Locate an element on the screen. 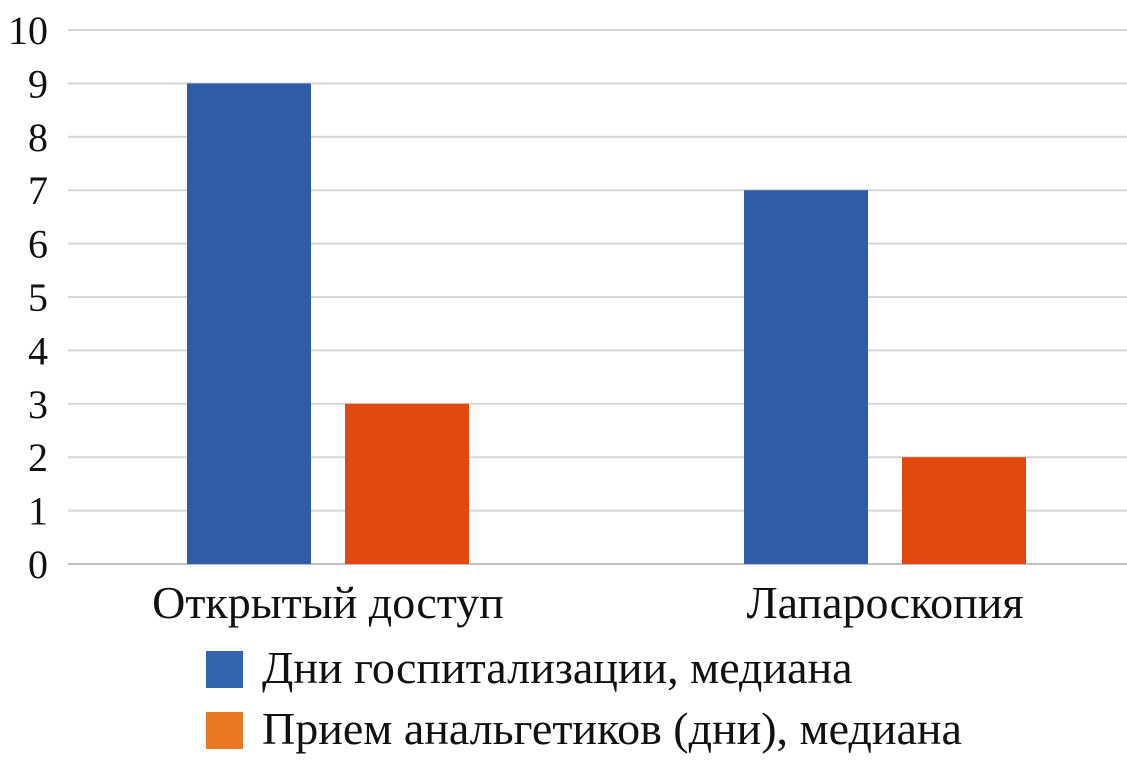  y-tick-label: 0 is located at coordinates (38, 564).